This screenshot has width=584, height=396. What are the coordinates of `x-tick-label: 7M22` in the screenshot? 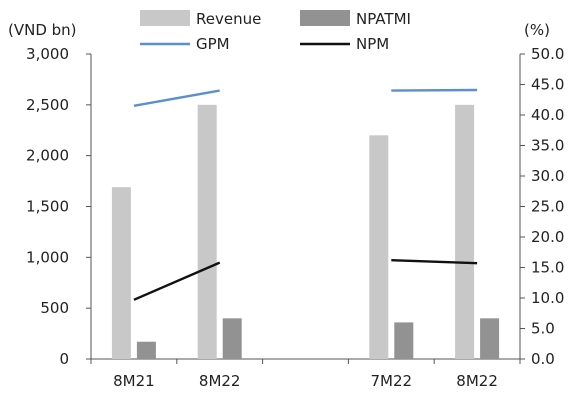 It's located at (392, 381).